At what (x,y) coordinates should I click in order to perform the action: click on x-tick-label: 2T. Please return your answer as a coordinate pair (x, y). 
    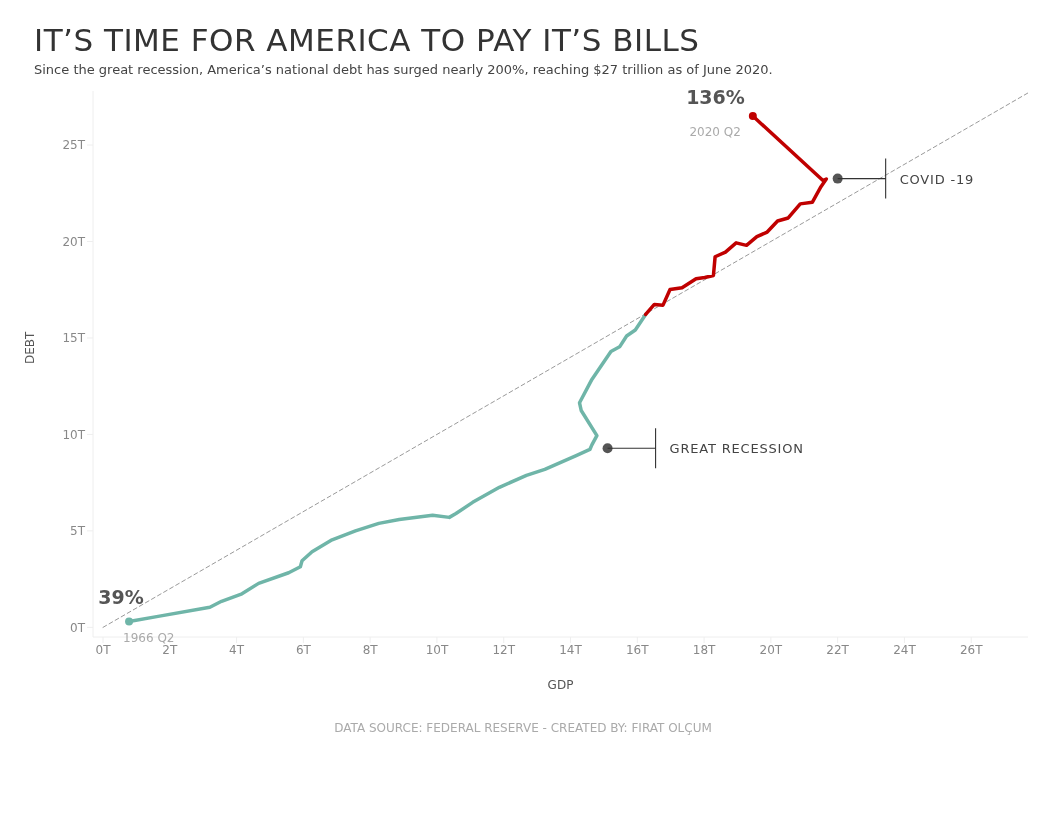
    Looking at the image, I should click on (170, 649).